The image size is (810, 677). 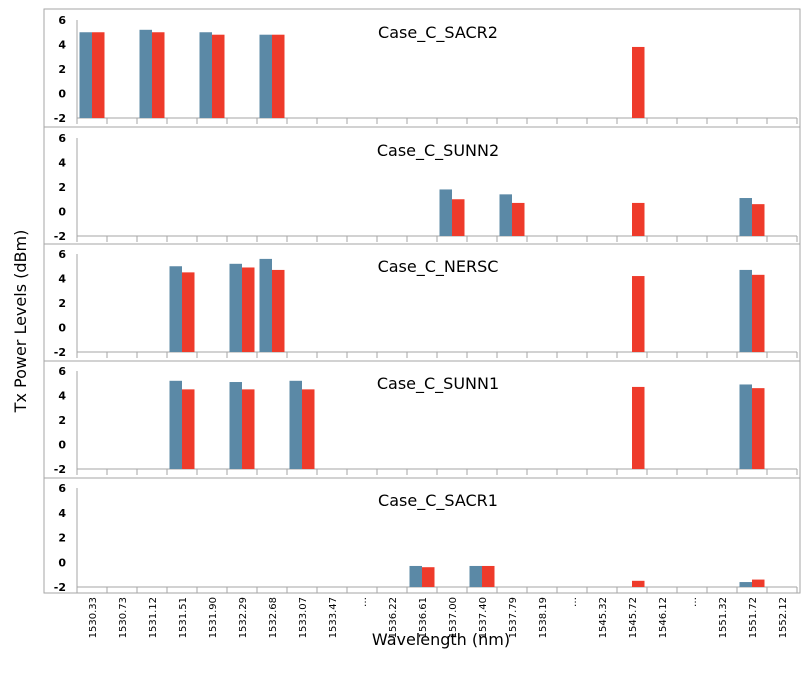 What do you see at coordinates (603, 617) in the screenshot?
I see `x-tick-label: 1545.32` at bounding box center [603, 617].